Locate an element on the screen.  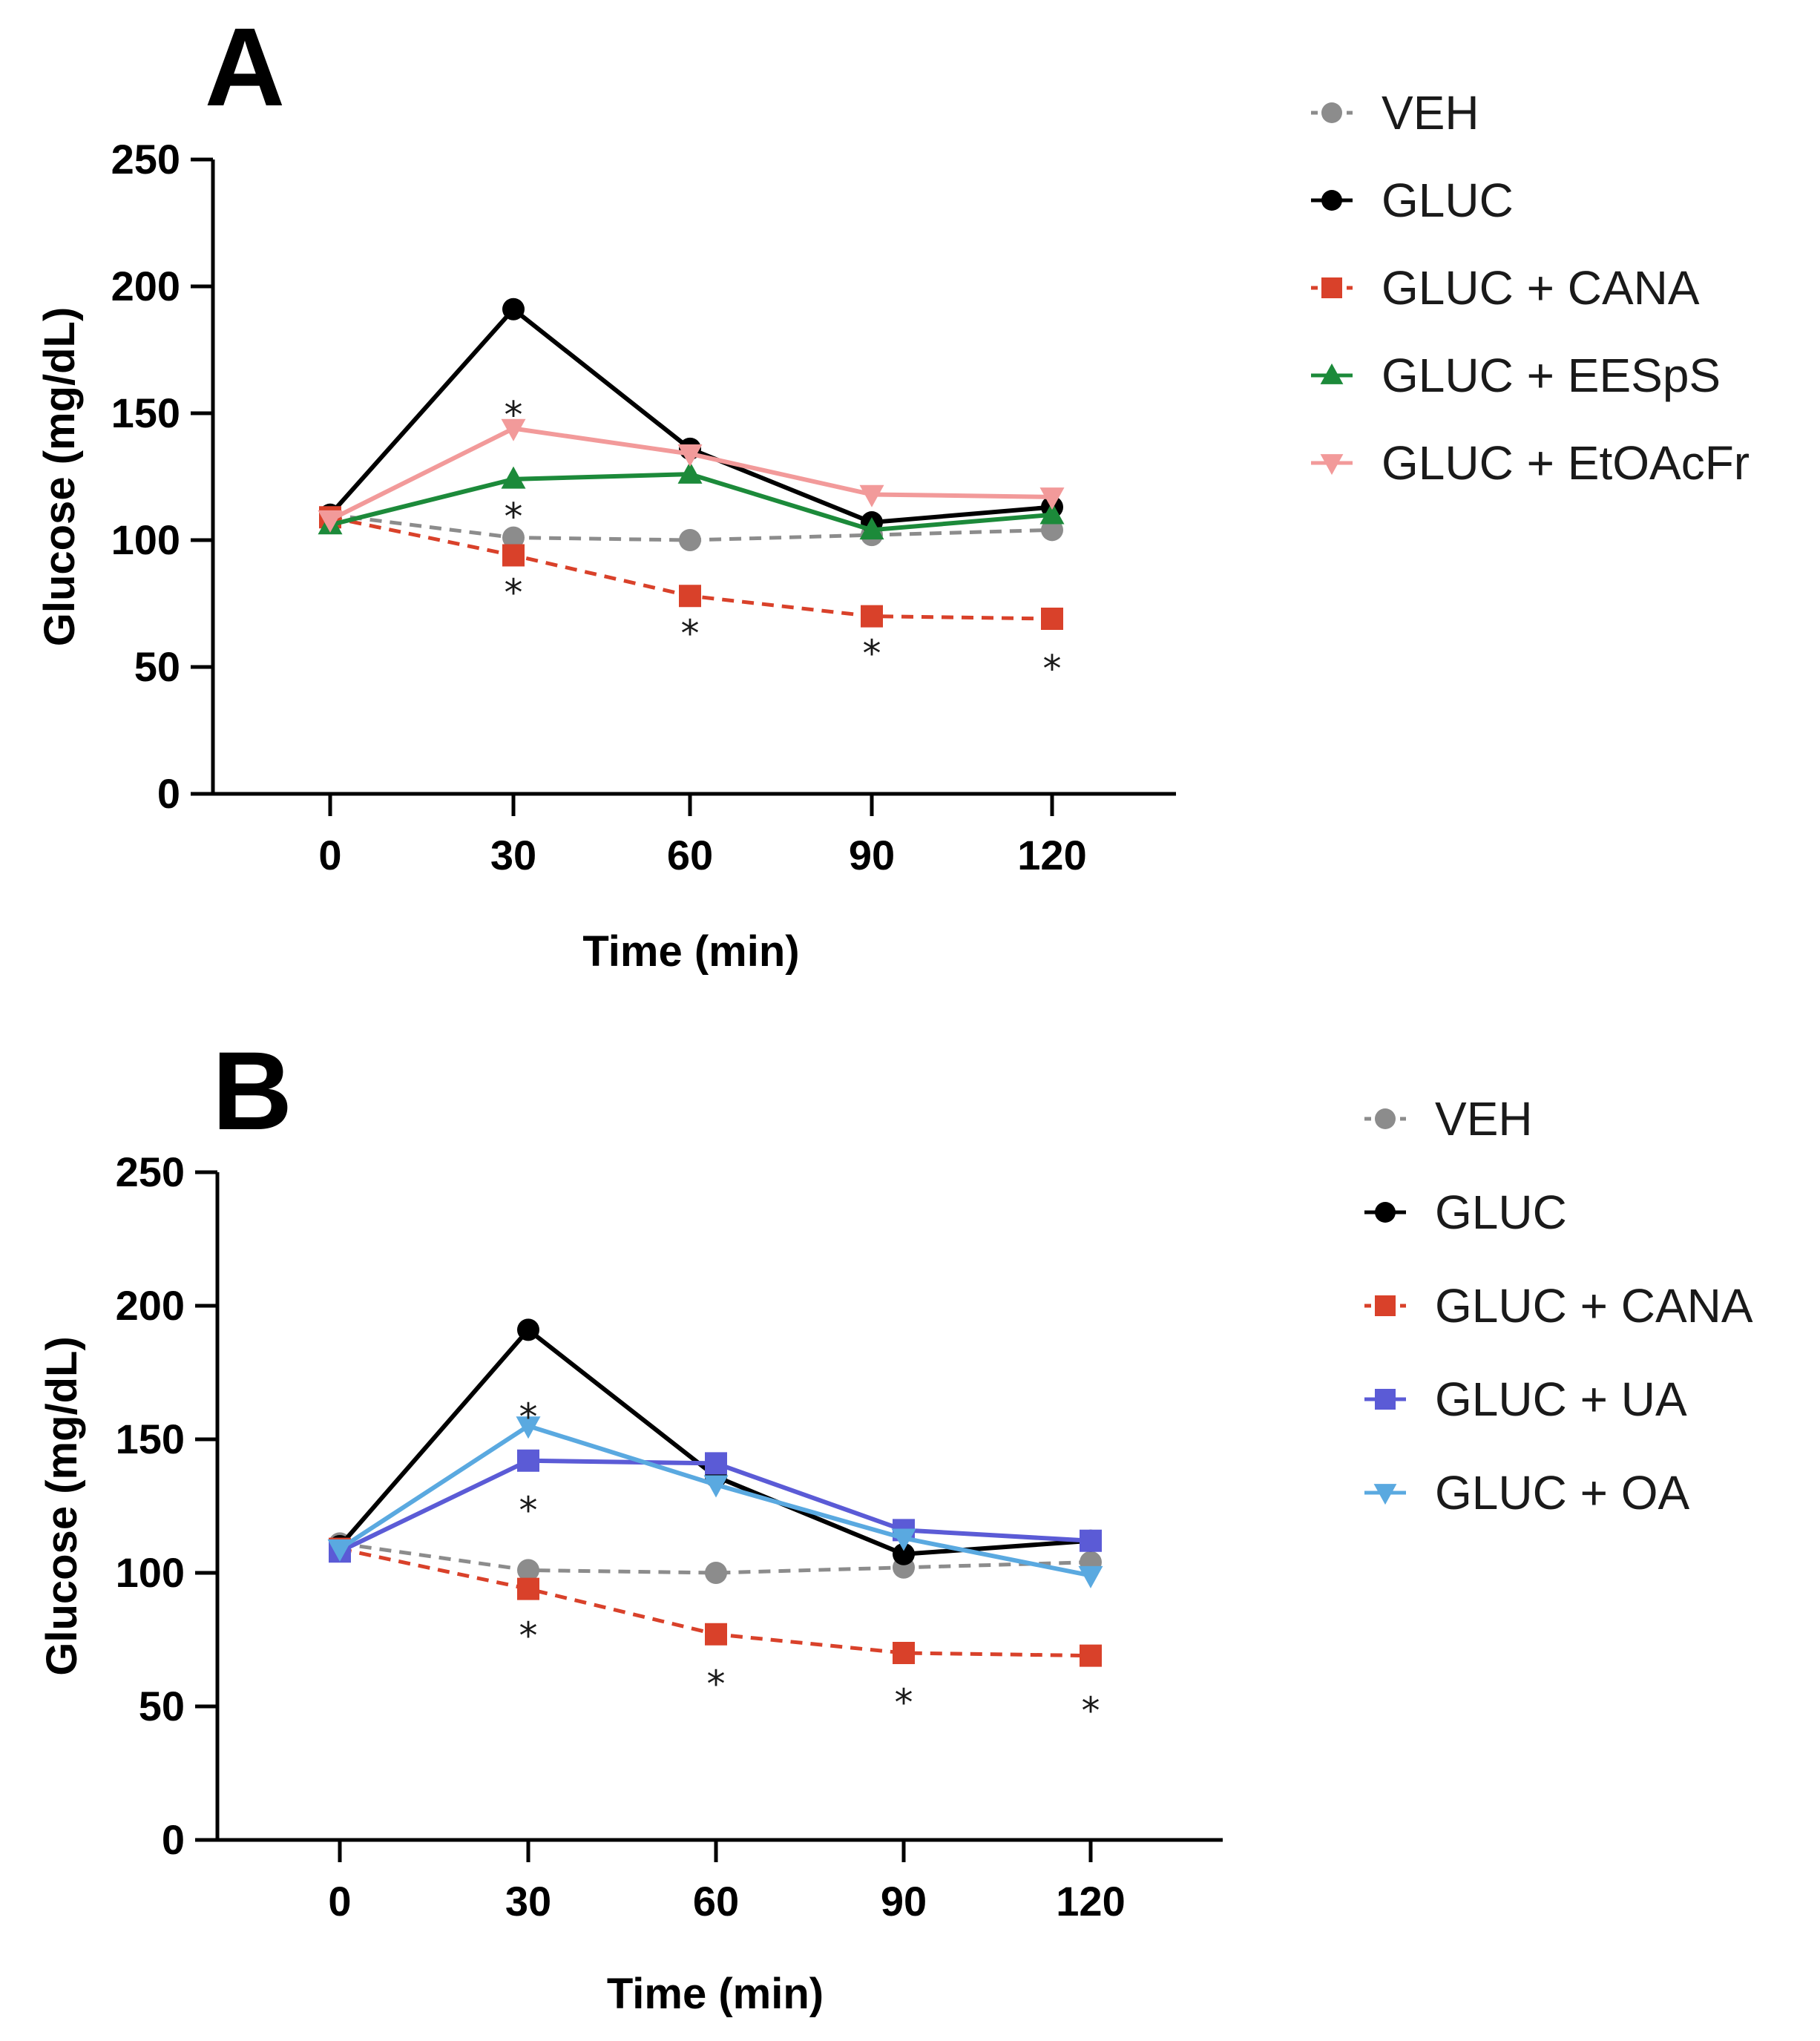
series-gluc-etoacfr is located at coordinates (692, 475).